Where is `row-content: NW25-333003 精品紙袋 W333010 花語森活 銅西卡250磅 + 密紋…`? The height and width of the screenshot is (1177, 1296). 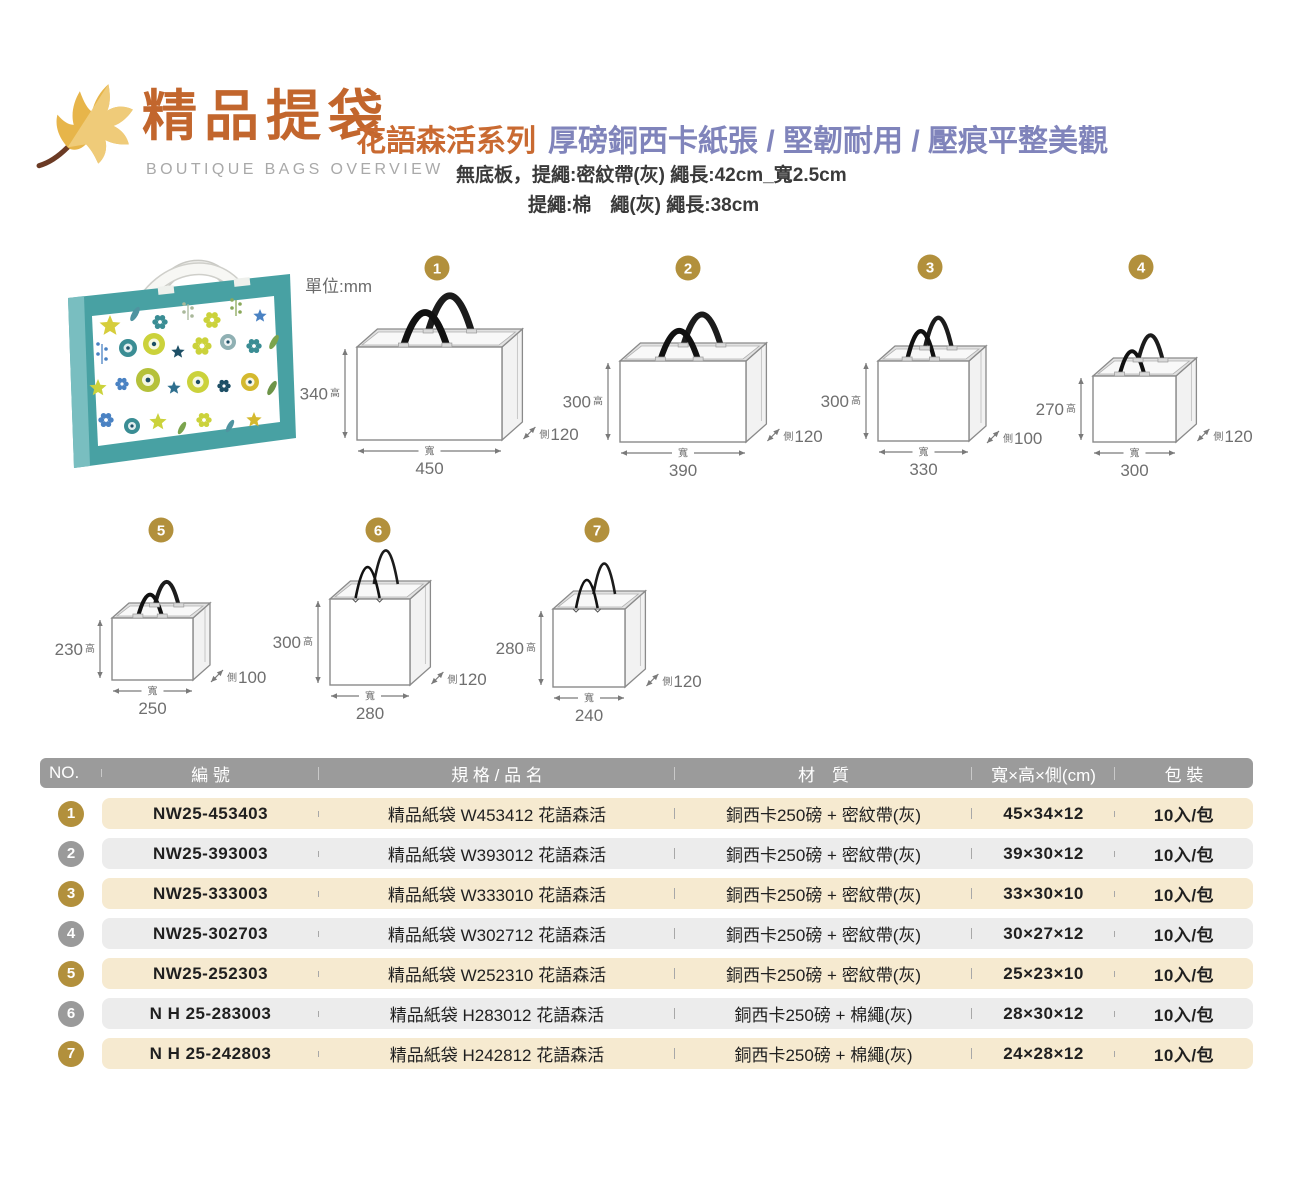 row-content: NW25-333003 精品紙袋 W333010 花語森活 銅西卡250磅 + 密紋… is located at coordinates (677, 893).